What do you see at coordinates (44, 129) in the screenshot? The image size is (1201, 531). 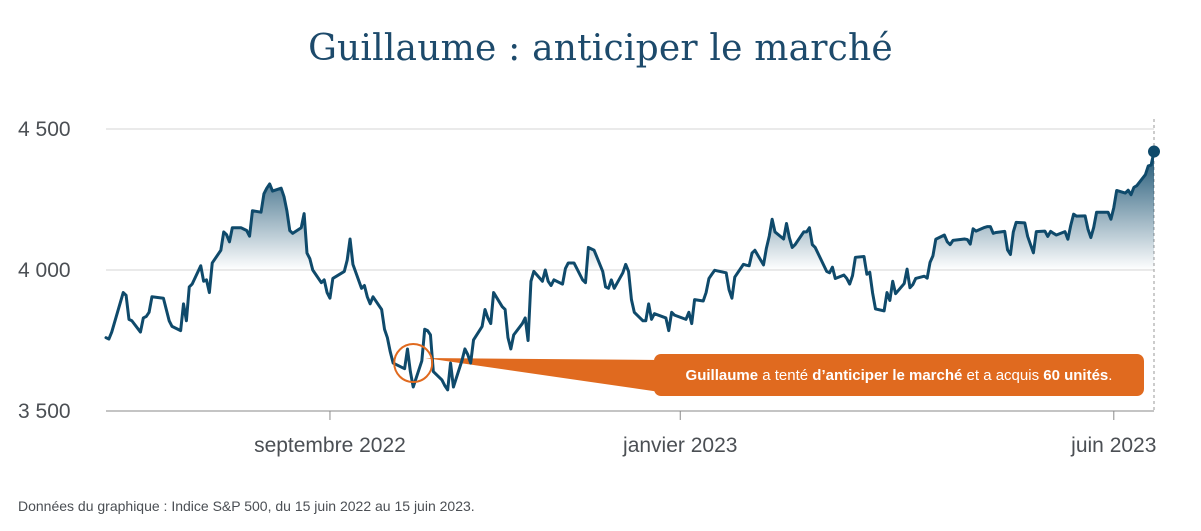 I see `y-tick-label: 4 500` at bounding box center [44, 129].